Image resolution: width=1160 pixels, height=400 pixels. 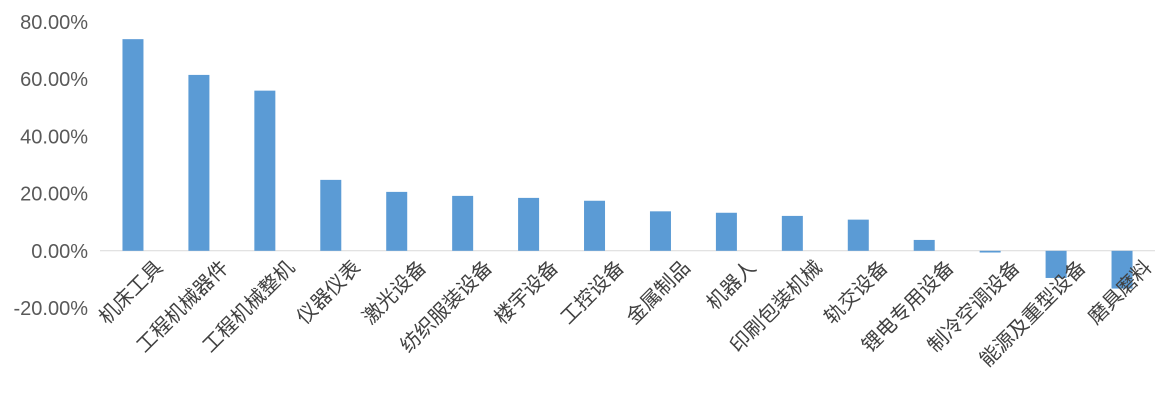 I want to click on y-axis-tick-labels: 80.00% 60.00% 40.00% 20.00% 0.00% -20.00%, so click(x=51, y=166).